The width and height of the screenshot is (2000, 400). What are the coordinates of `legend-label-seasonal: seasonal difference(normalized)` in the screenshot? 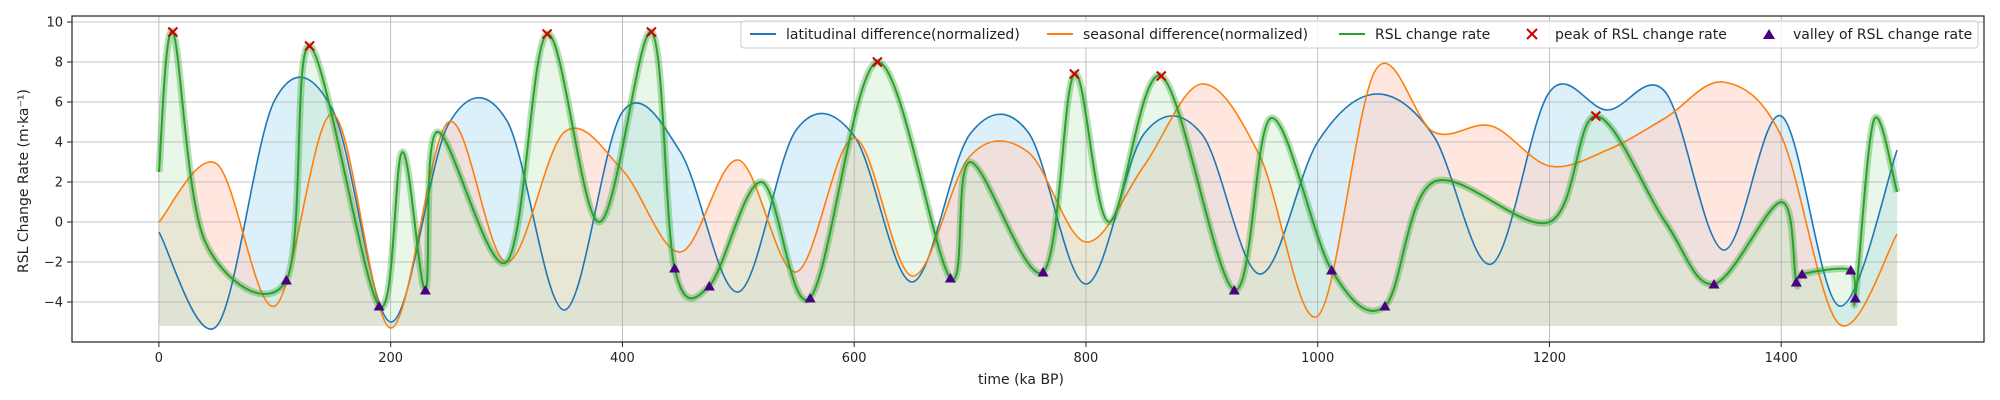 It's located at (1195, 35).